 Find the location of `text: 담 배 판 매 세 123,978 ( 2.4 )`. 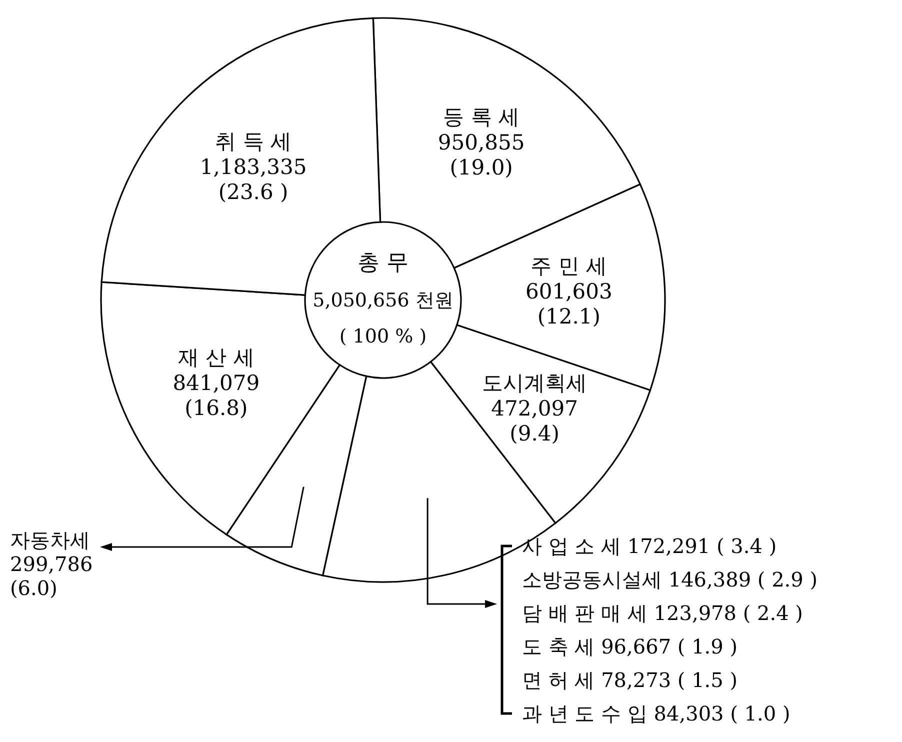

text: 담 배 판 매 세 123,978 ( 2.4 ) is located at coordinates (662, 613).